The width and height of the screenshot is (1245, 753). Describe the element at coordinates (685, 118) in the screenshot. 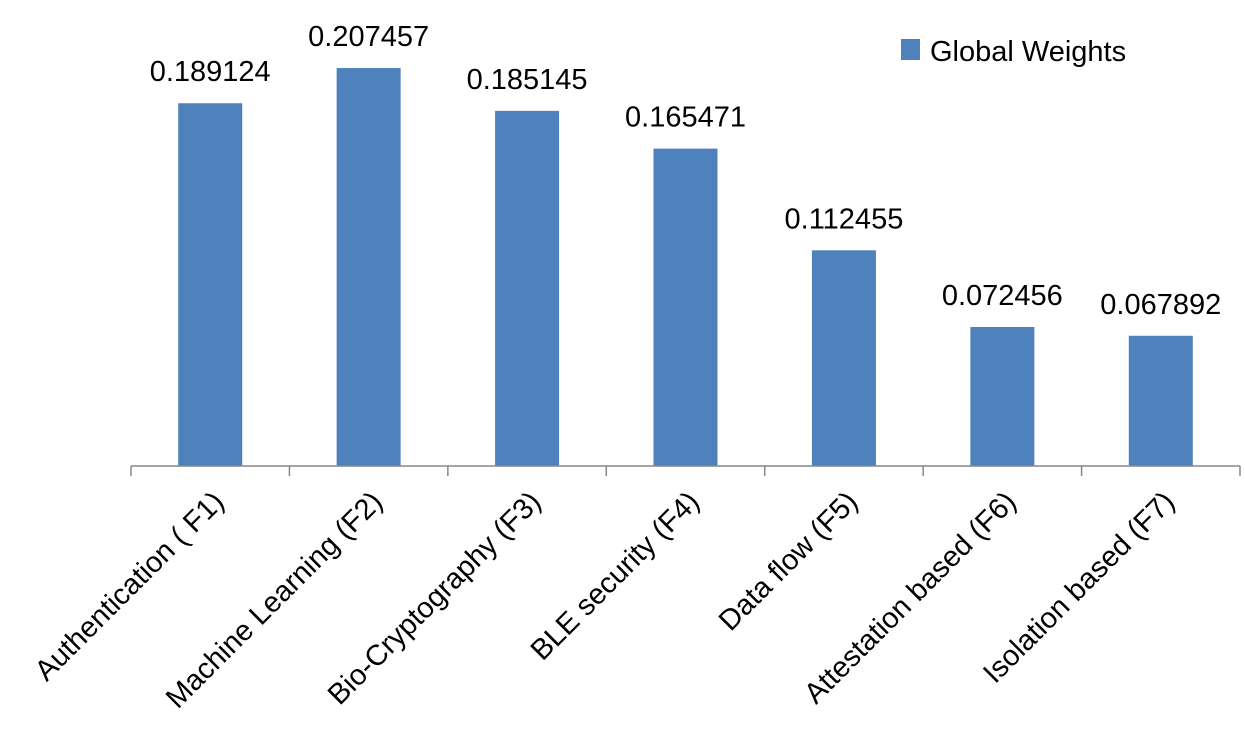

I see `data-label: 0.165471` at that location.